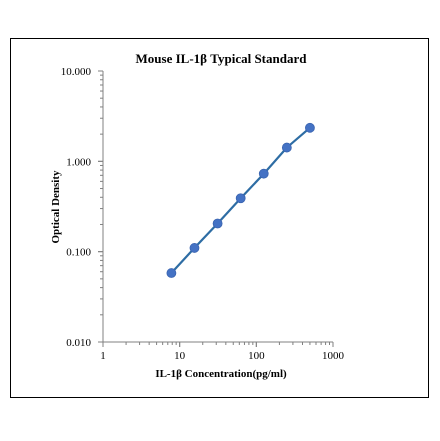 The width and height of the screenshot is (440, 441). I want to click on x-axis-title: IL-1β Concentration(pg/ml), so click(221, 374).